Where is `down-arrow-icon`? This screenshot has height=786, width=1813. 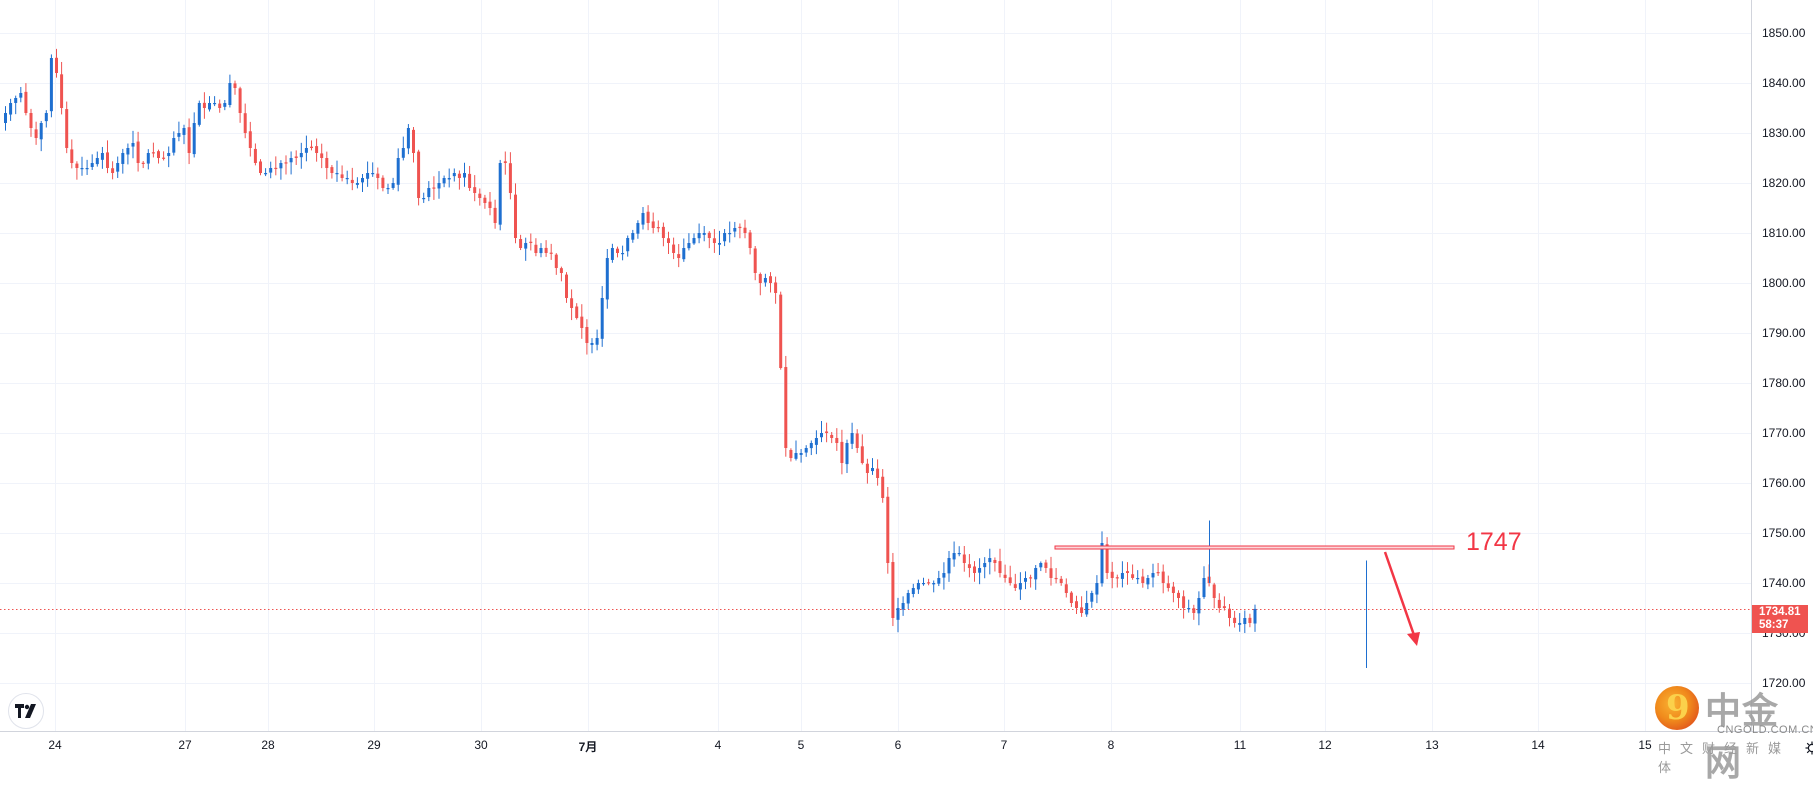
down-arrow-icon is located at coordinates (1400, 595).